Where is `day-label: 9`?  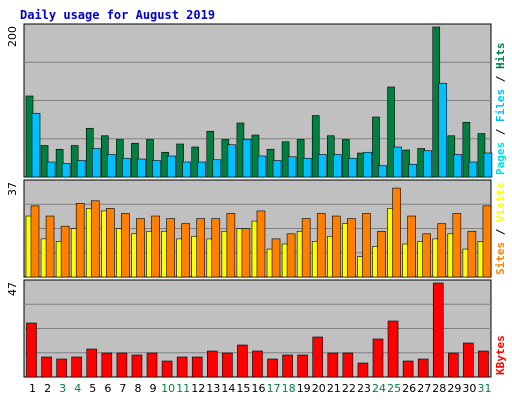
day-label: 9 is located at coordinates (153, 388).